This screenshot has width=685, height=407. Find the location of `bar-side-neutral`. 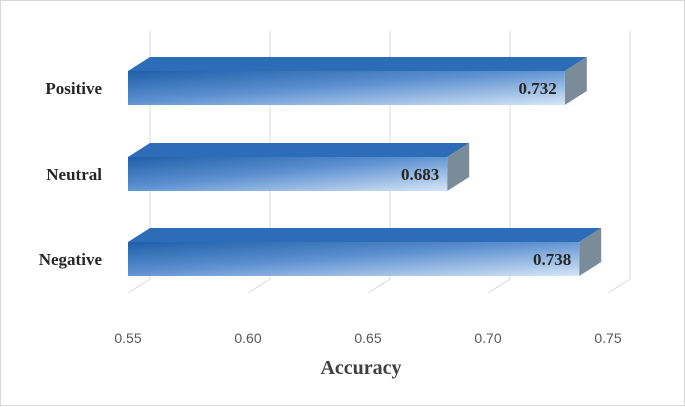

bar-side-neutral is located at coordinates (458, 167).